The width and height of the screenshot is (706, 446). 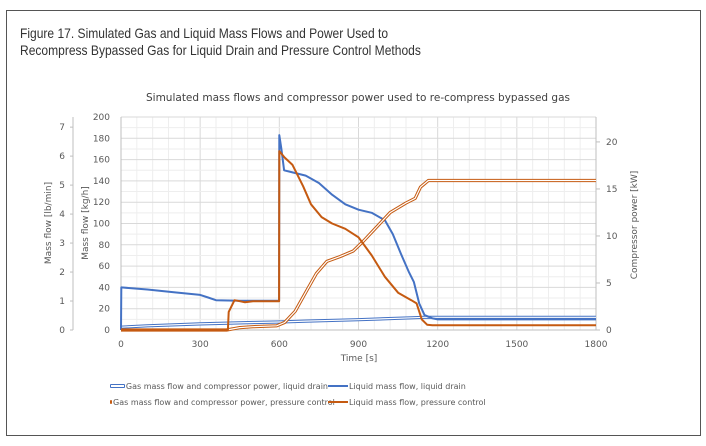 What do you see at coordinates (62, 331) in the screenshot?
I see `y-tick-label-lb-min: 0` at bounding box center [62, 331].